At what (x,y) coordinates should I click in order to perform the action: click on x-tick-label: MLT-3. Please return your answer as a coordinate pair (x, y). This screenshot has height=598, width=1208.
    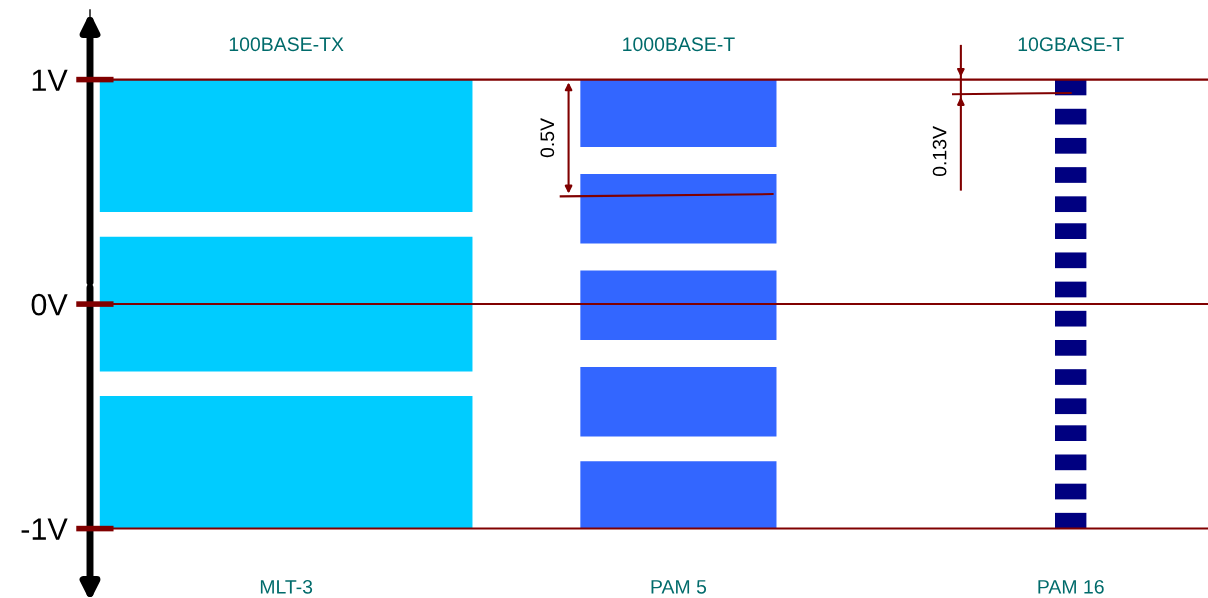
    Looking at the image, I should click on (286, 586).